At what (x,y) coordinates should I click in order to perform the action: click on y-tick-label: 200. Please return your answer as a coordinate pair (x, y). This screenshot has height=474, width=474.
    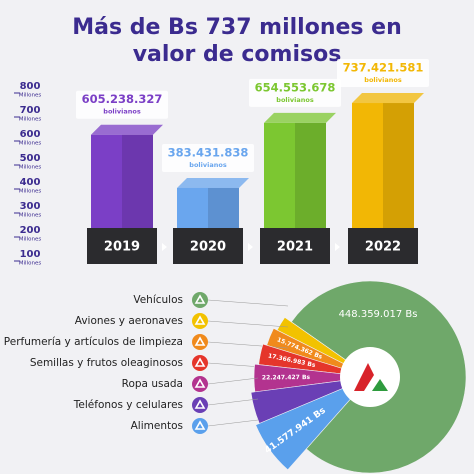
    Looking at the image, I should click on (30, 230).